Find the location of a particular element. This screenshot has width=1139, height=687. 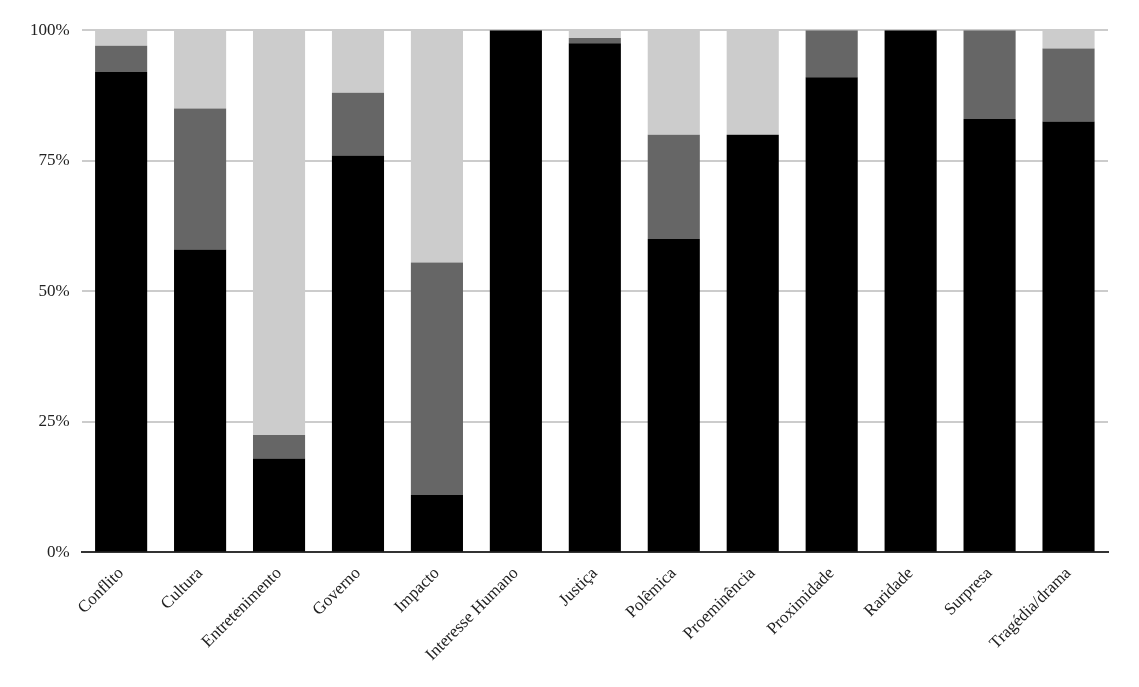

y-tick-label: 50% is located at coordinates (54, 290).